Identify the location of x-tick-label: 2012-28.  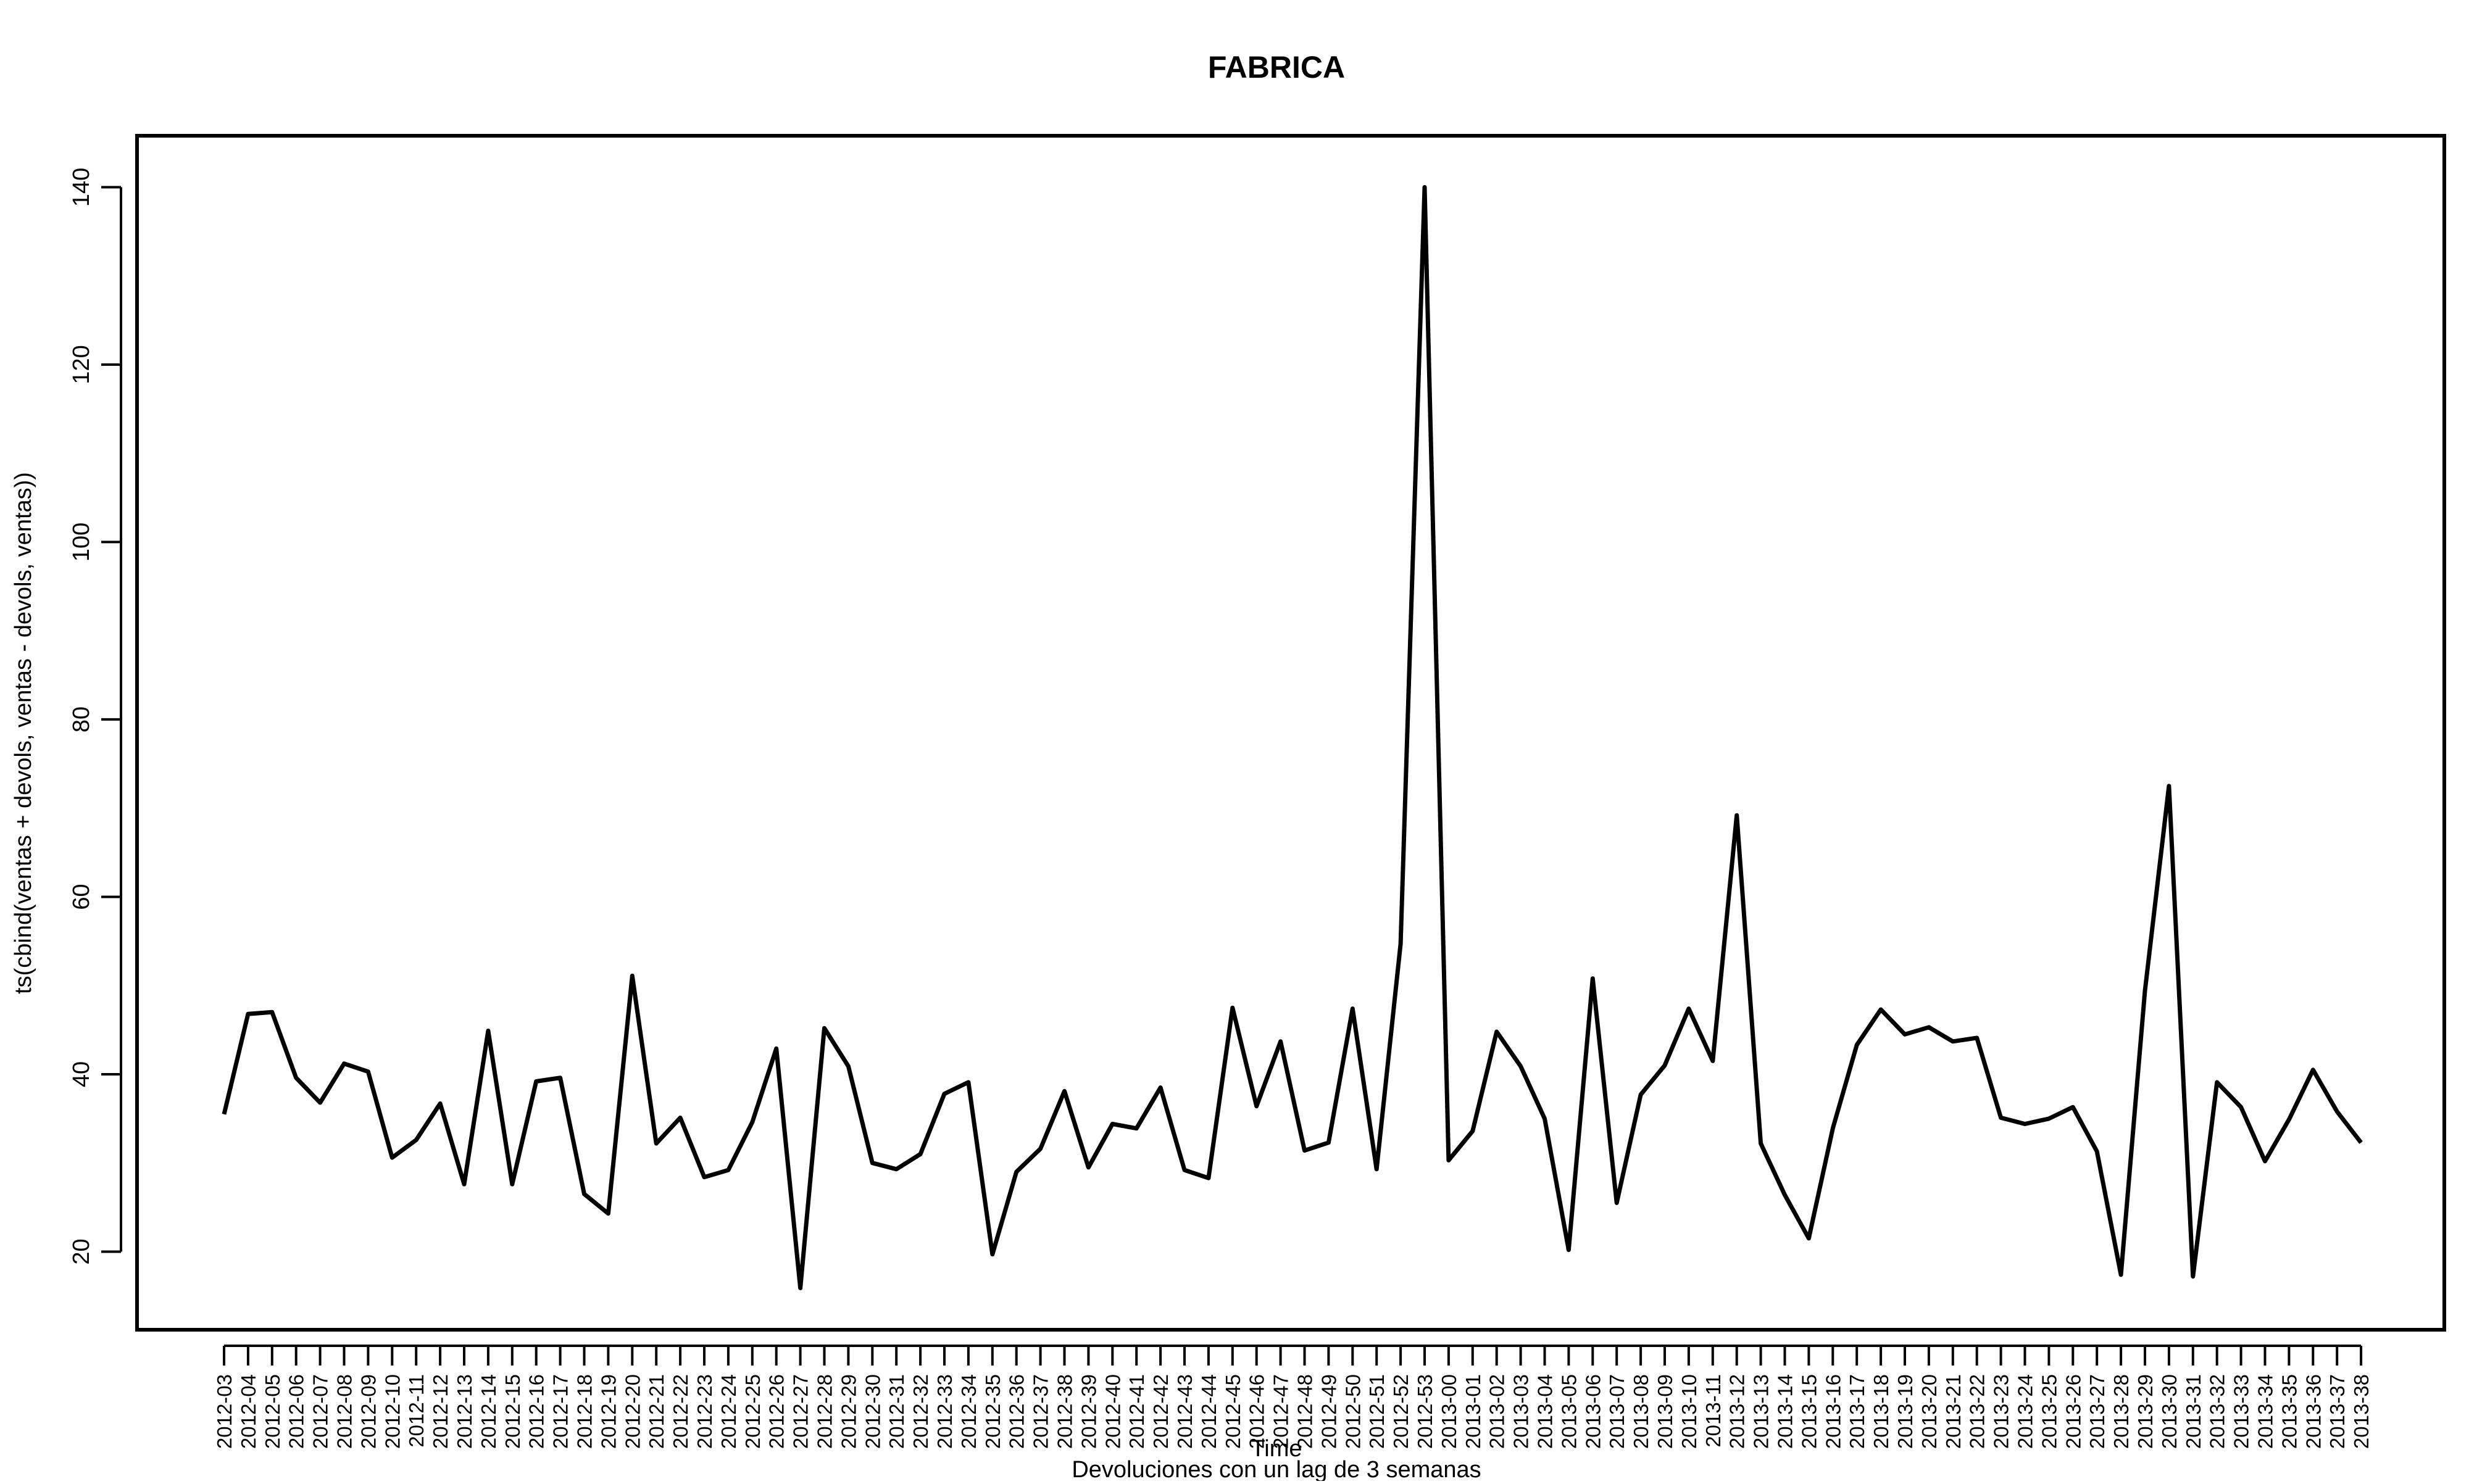
(825, 1412).